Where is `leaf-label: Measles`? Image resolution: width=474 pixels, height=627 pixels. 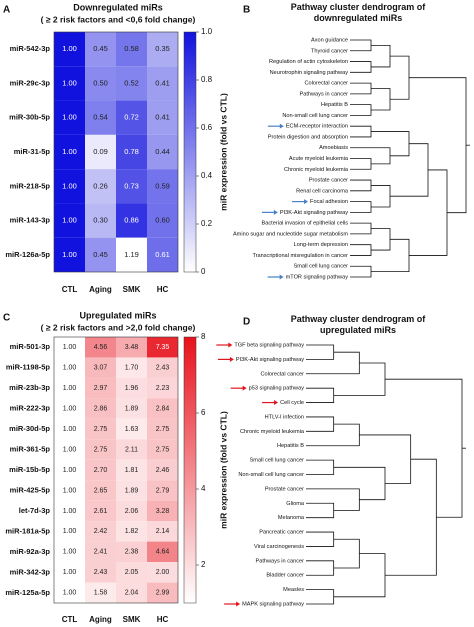
leaf-label: Measles is located at coordinates (293, 590).